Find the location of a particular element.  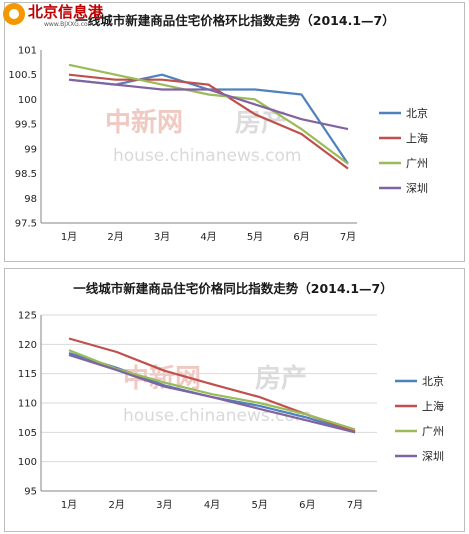

y-tick-label: 98 is located at coordinates (30, 199).